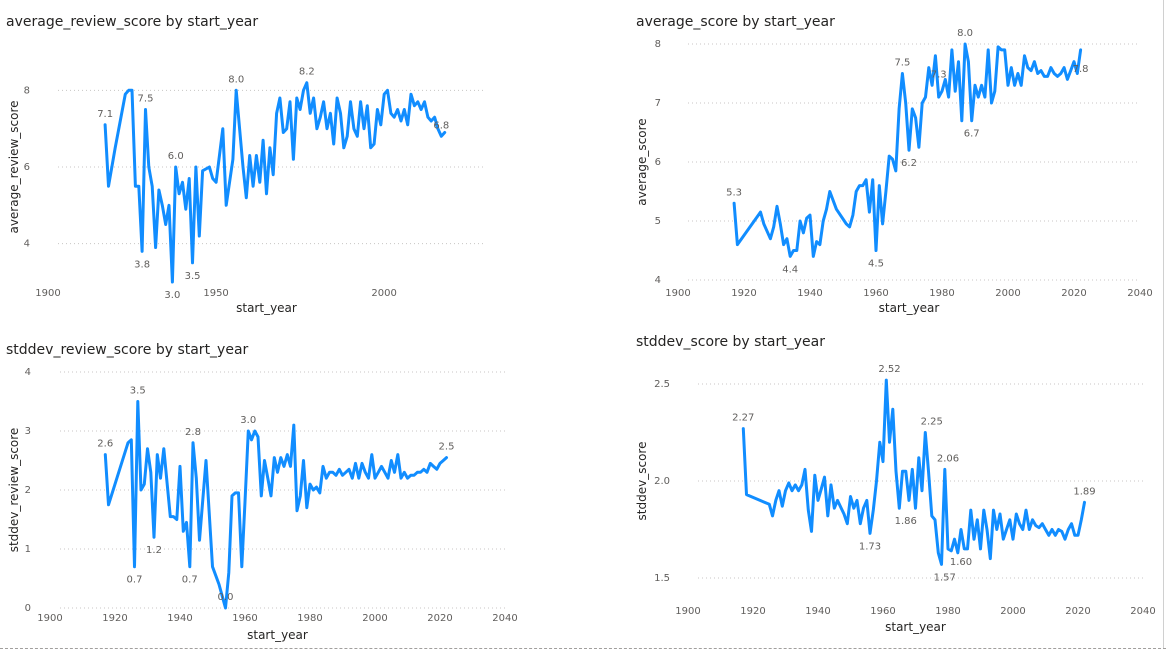 The image size is (1166, 651). I want to click on data-label: 6.2, so click(909, 163).